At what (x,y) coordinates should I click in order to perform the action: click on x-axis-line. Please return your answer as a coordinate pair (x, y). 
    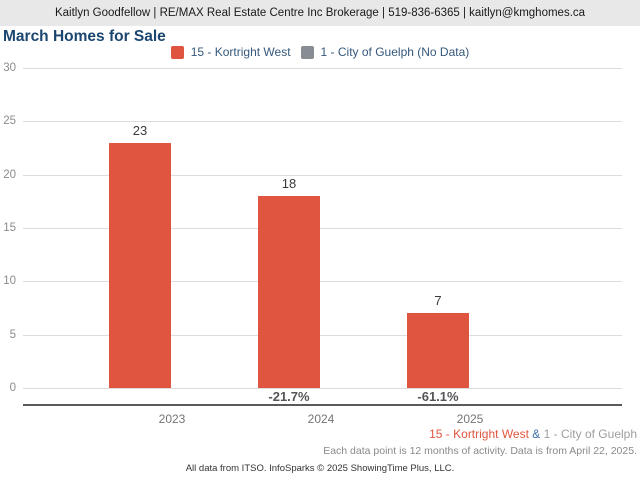
    Looking at the image, I should click on (322, 405).